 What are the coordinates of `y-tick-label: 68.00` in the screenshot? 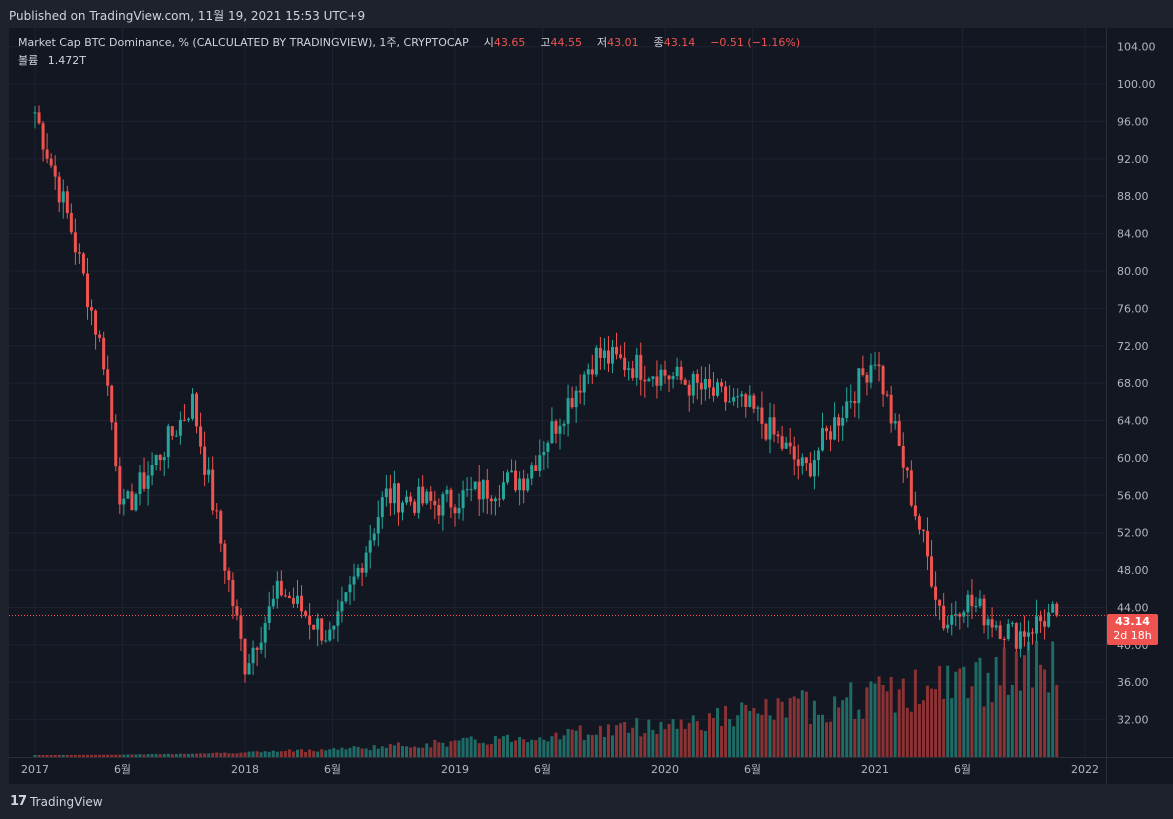 It's located at (1133, 383).